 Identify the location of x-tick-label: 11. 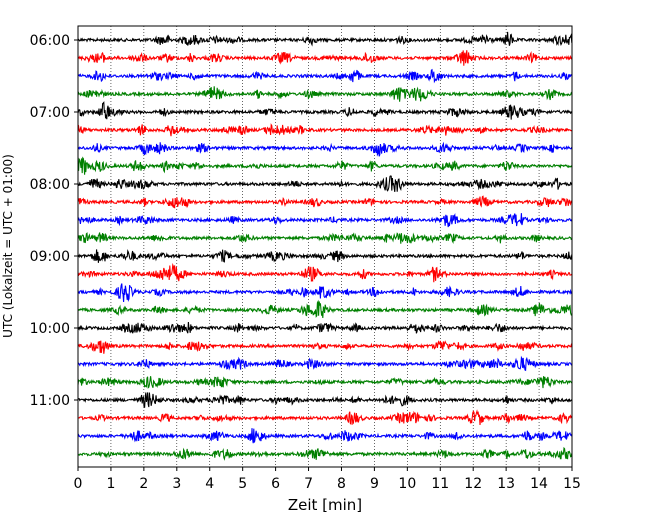
(440, 484).